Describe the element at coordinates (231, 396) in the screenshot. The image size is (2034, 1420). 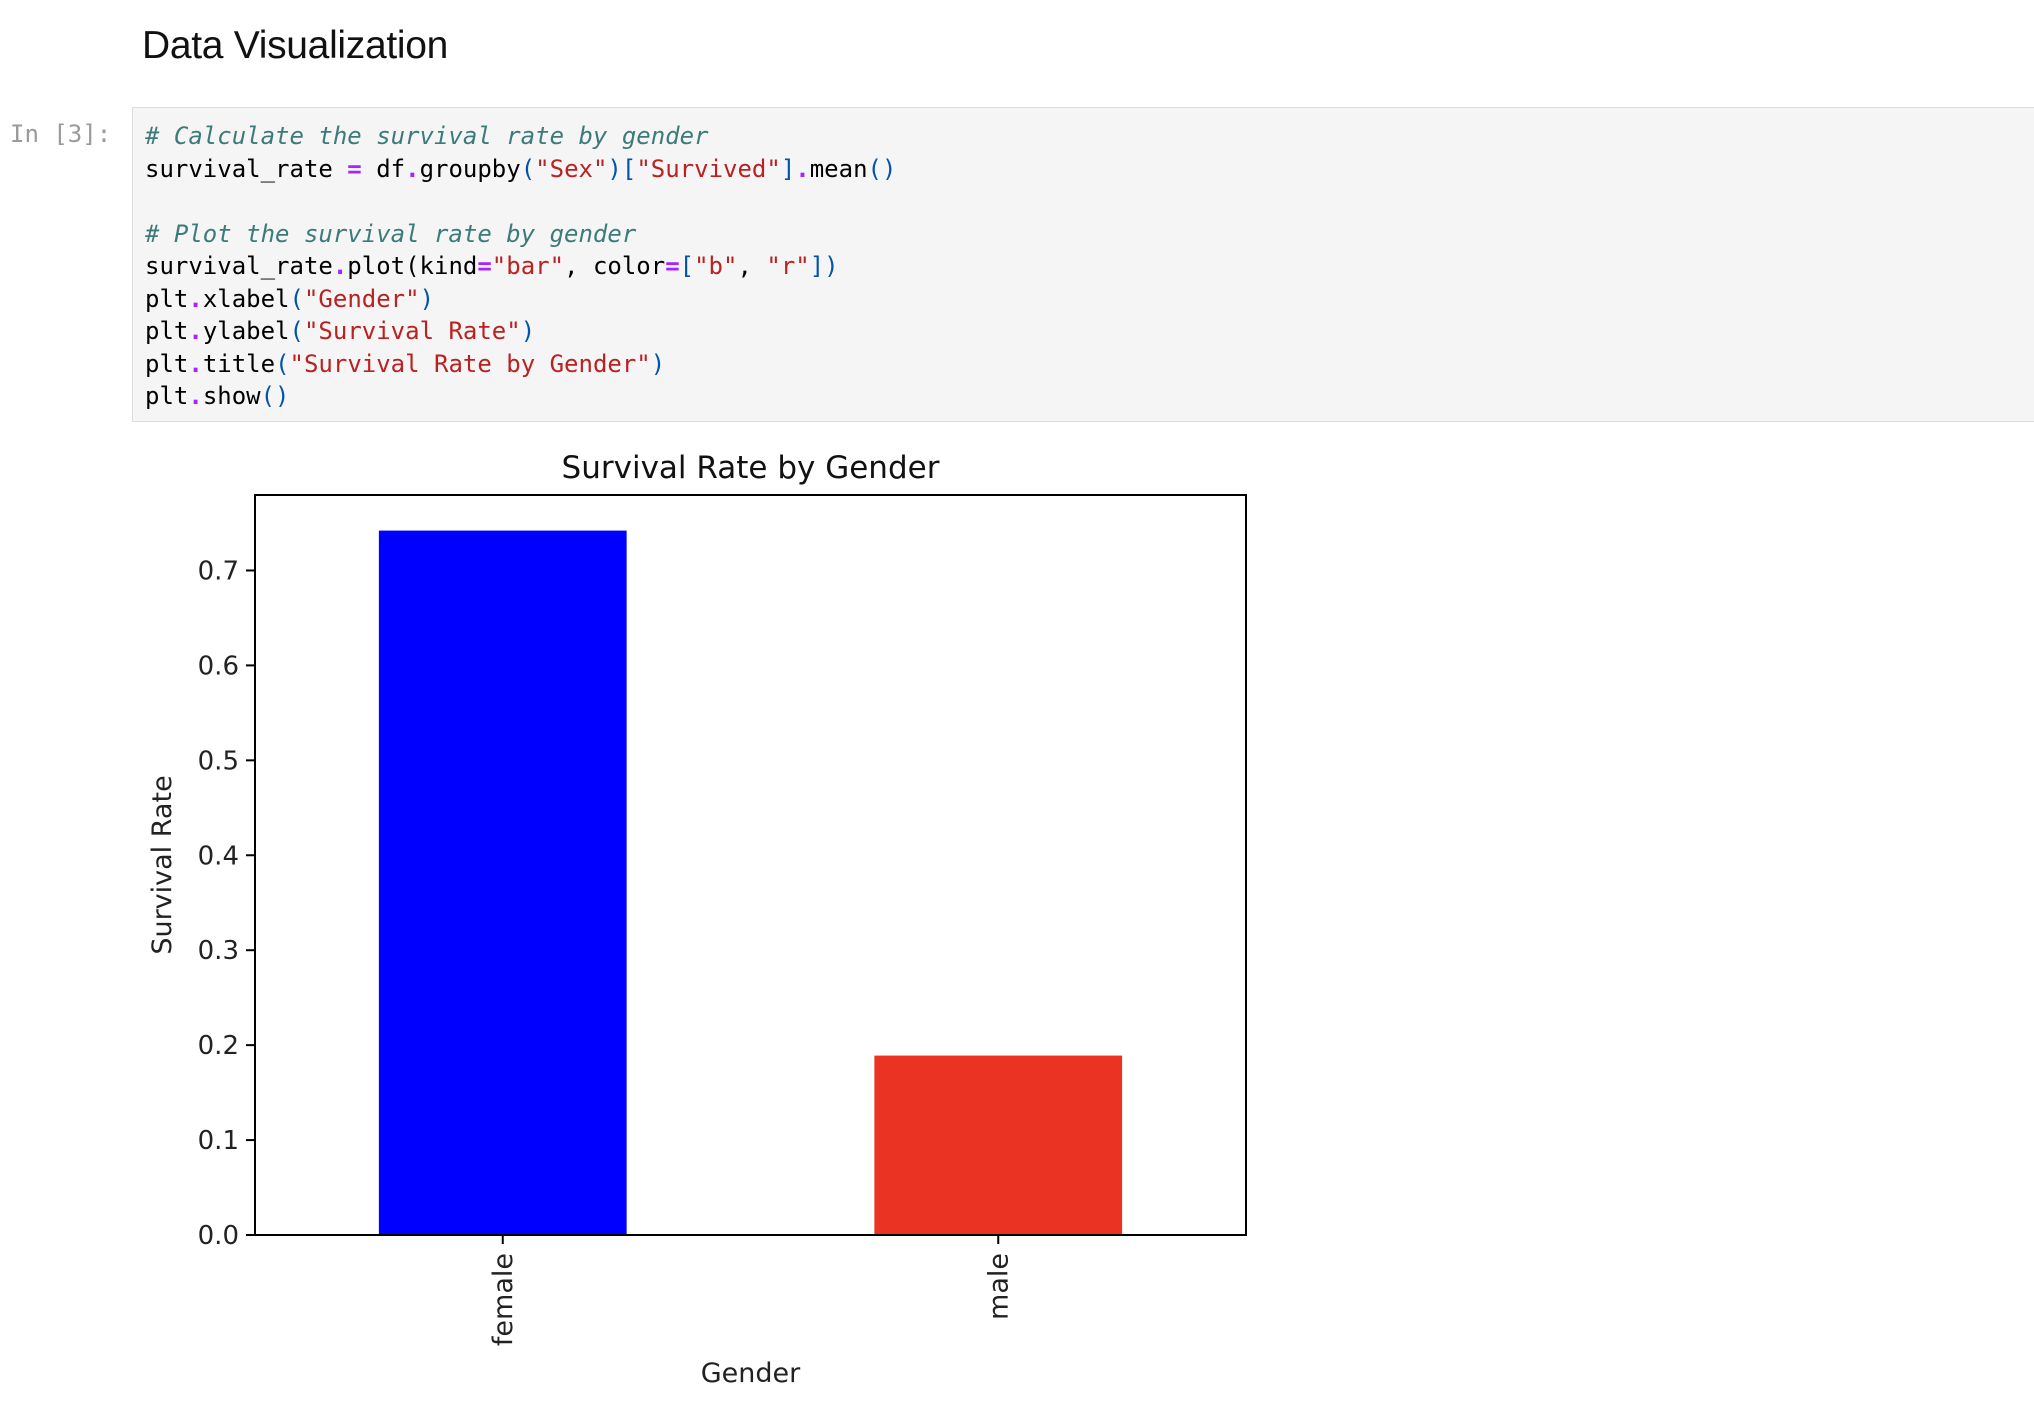
I see `code-token: show` at that location.